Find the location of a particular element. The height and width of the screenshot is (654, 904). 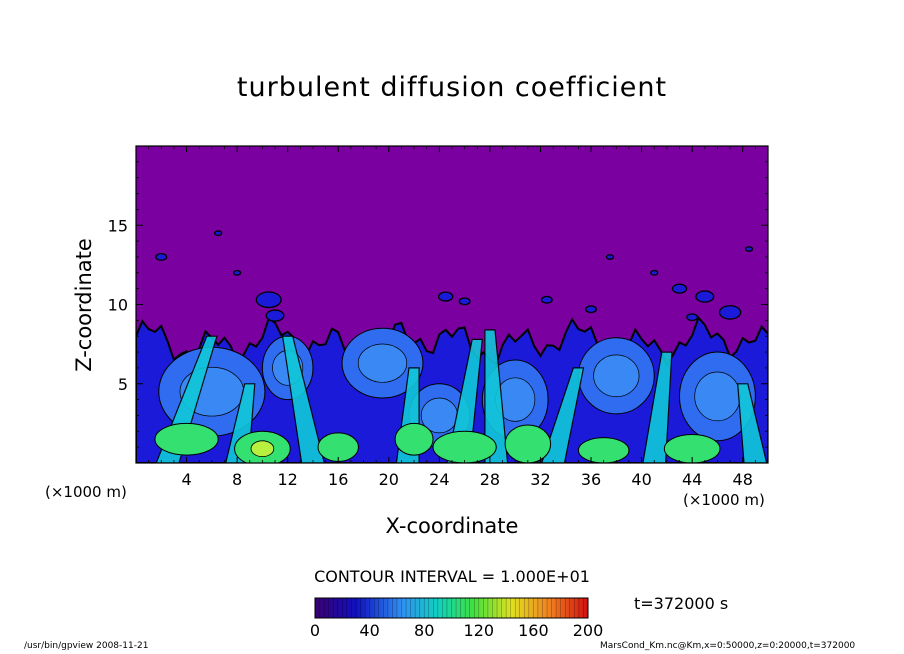

colorbar-tick-label: 160 is located at coordinates (533, 630).